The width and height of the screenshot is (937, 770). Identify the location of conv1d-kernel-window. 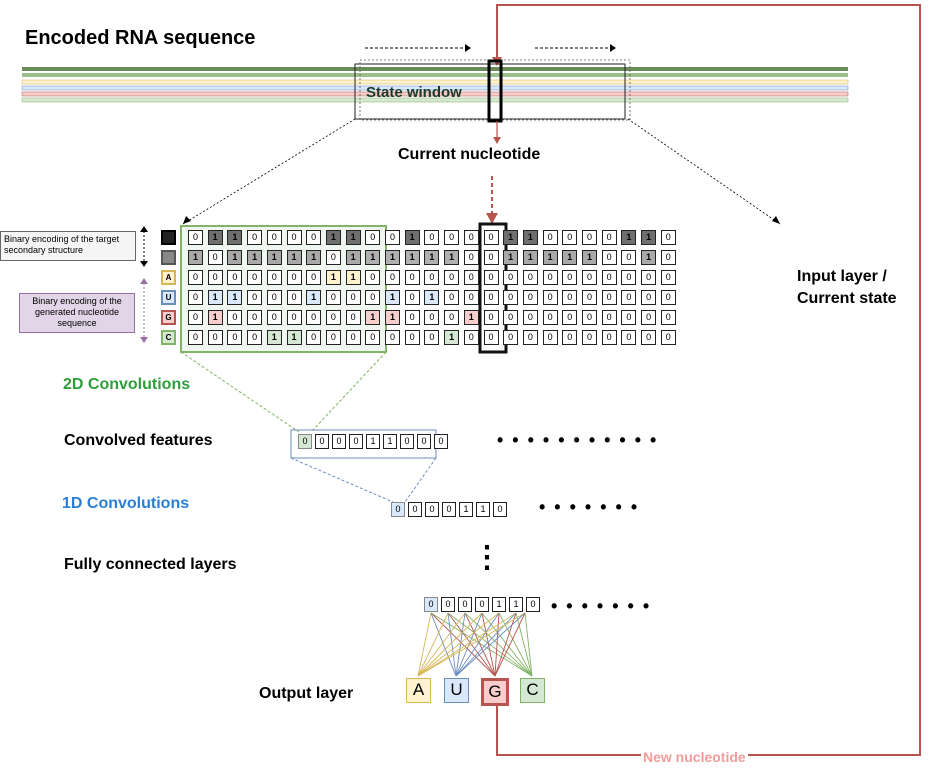
(363, 444).